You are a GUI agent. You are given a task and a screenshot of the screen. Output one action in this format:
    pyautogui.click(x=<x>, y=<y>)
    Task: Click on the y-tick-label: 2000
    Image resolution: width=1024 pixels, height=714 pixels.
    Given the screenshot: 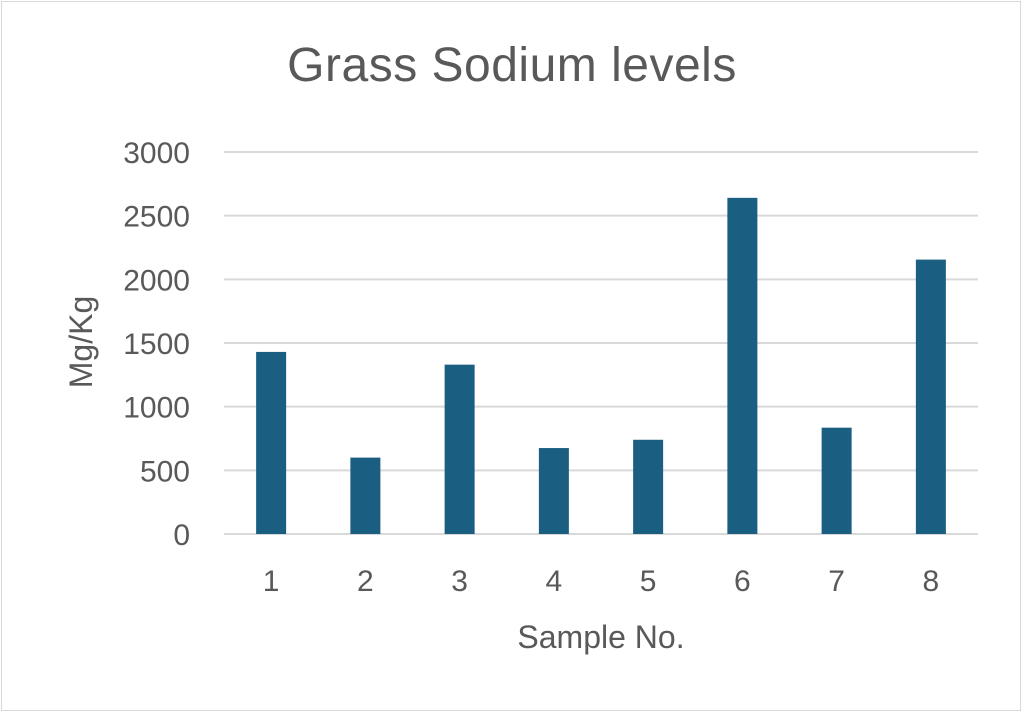 What is the action you would take?
    pyautogui.click(x=156, y=280)
    